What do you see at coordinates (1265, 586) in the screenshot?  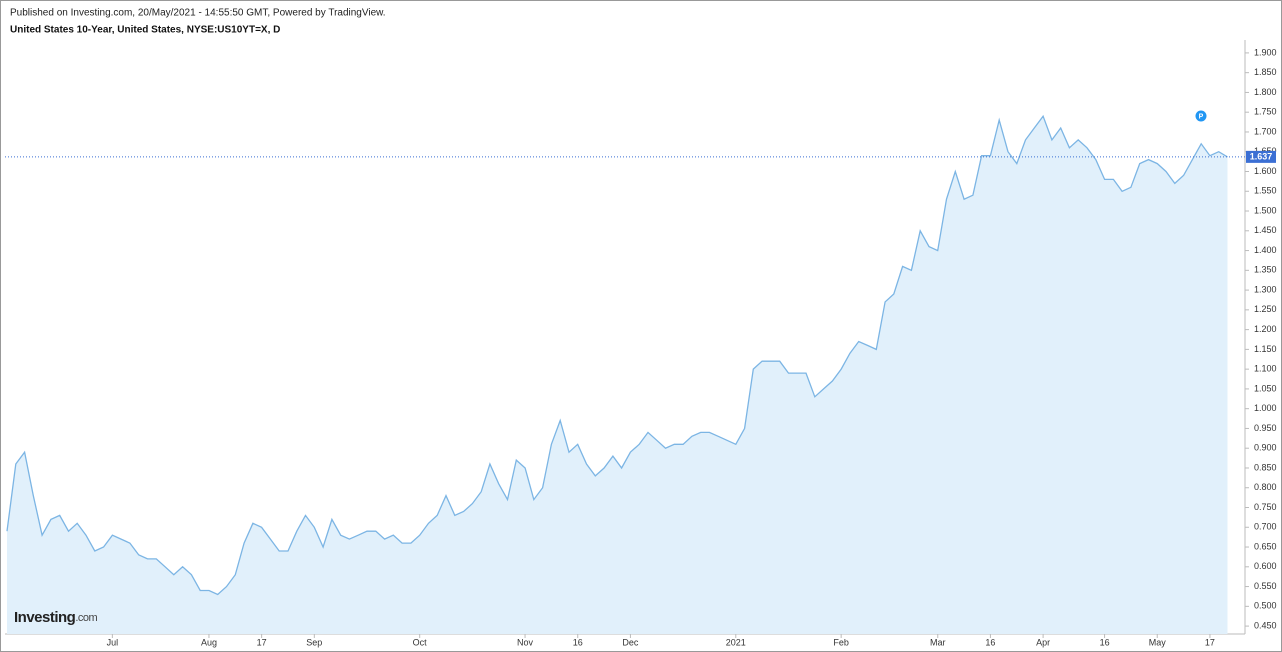 I see `y-tick-label: 0.550` at bounding box center [1265, 586].